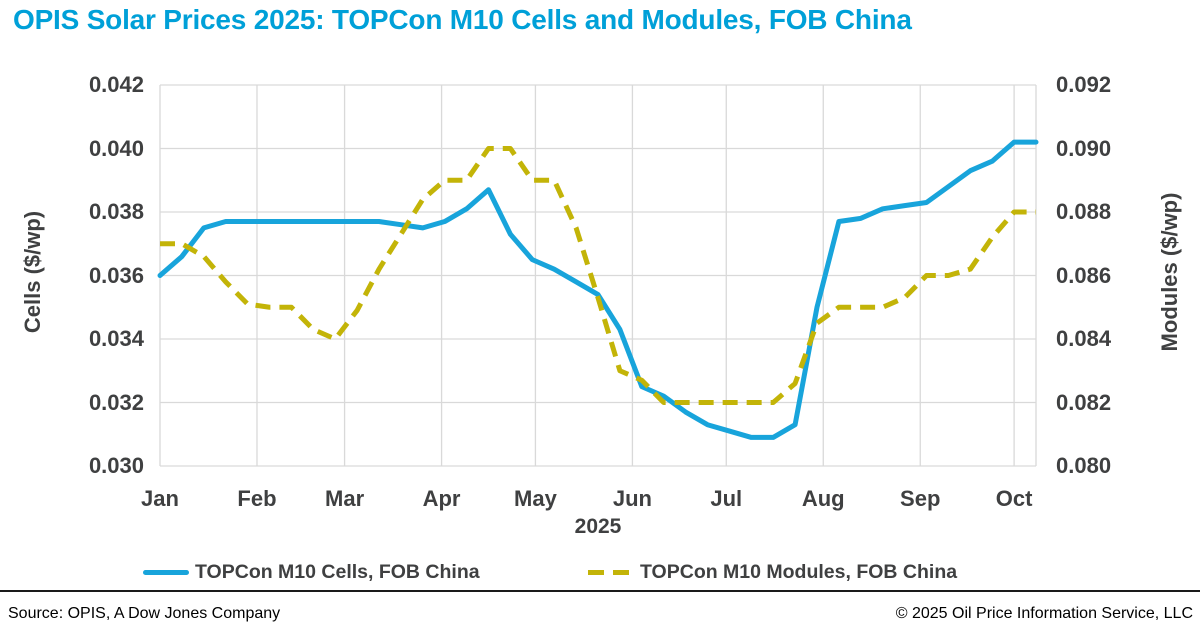 The height and width of the screenshot is (632, 1200). I want to click on x-axis-month-label: Aug, so click(823, 498).